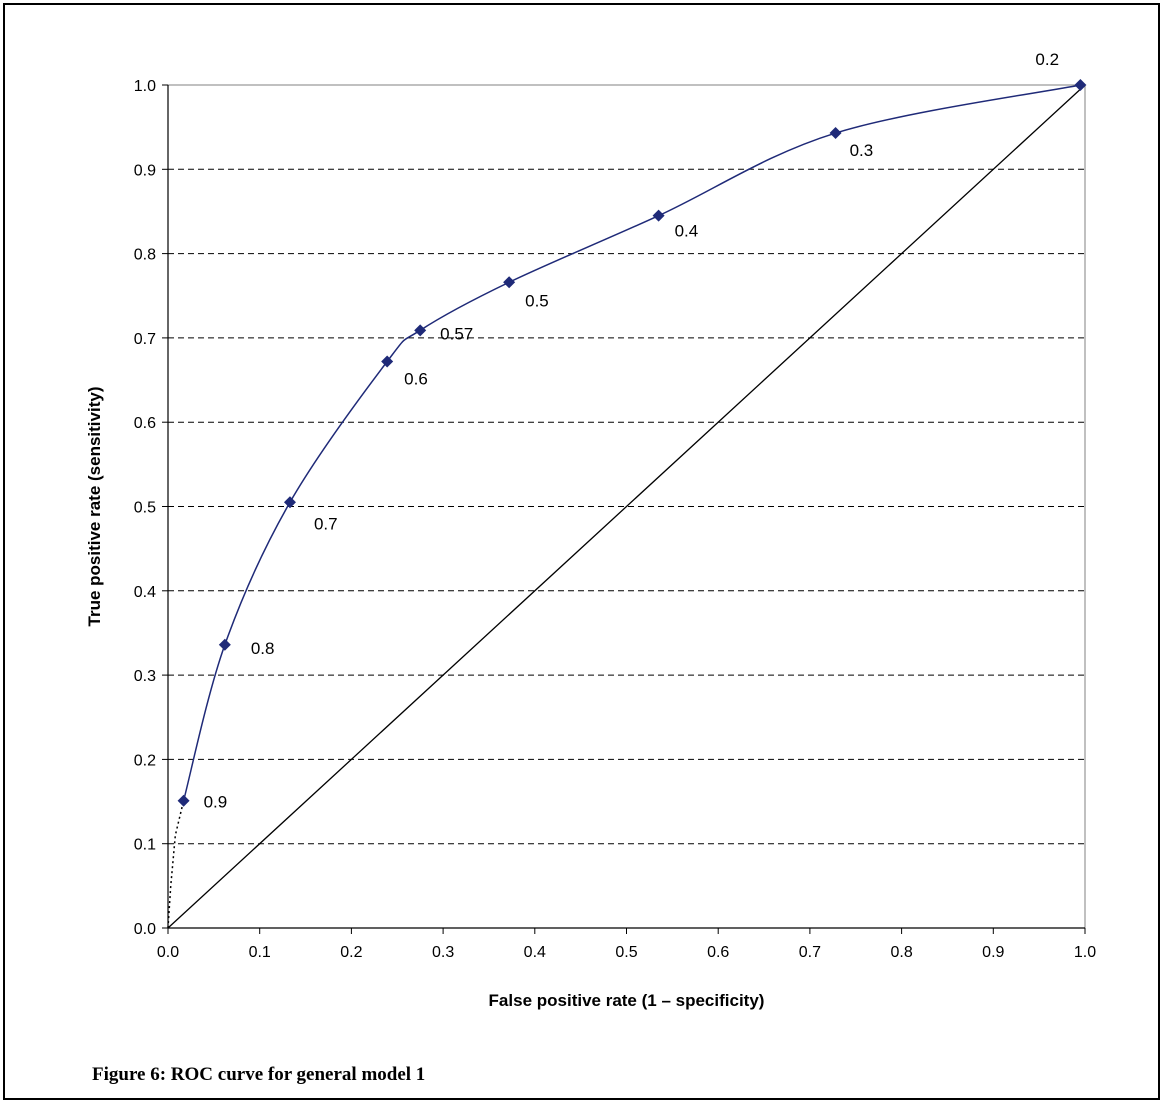  I want to click on x-tick-label: 1.0, so click(1085, 952).